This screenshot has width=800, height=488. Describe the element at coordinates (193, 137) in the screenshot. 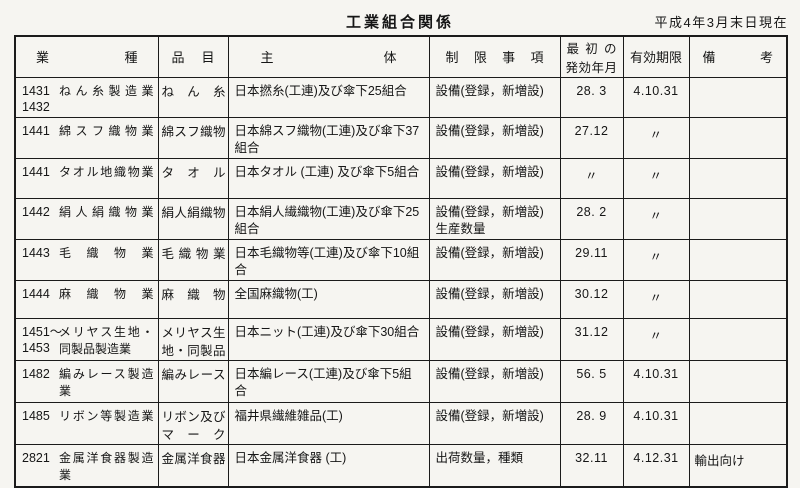

I see `cell-item: 綿スフ織物` at that location.